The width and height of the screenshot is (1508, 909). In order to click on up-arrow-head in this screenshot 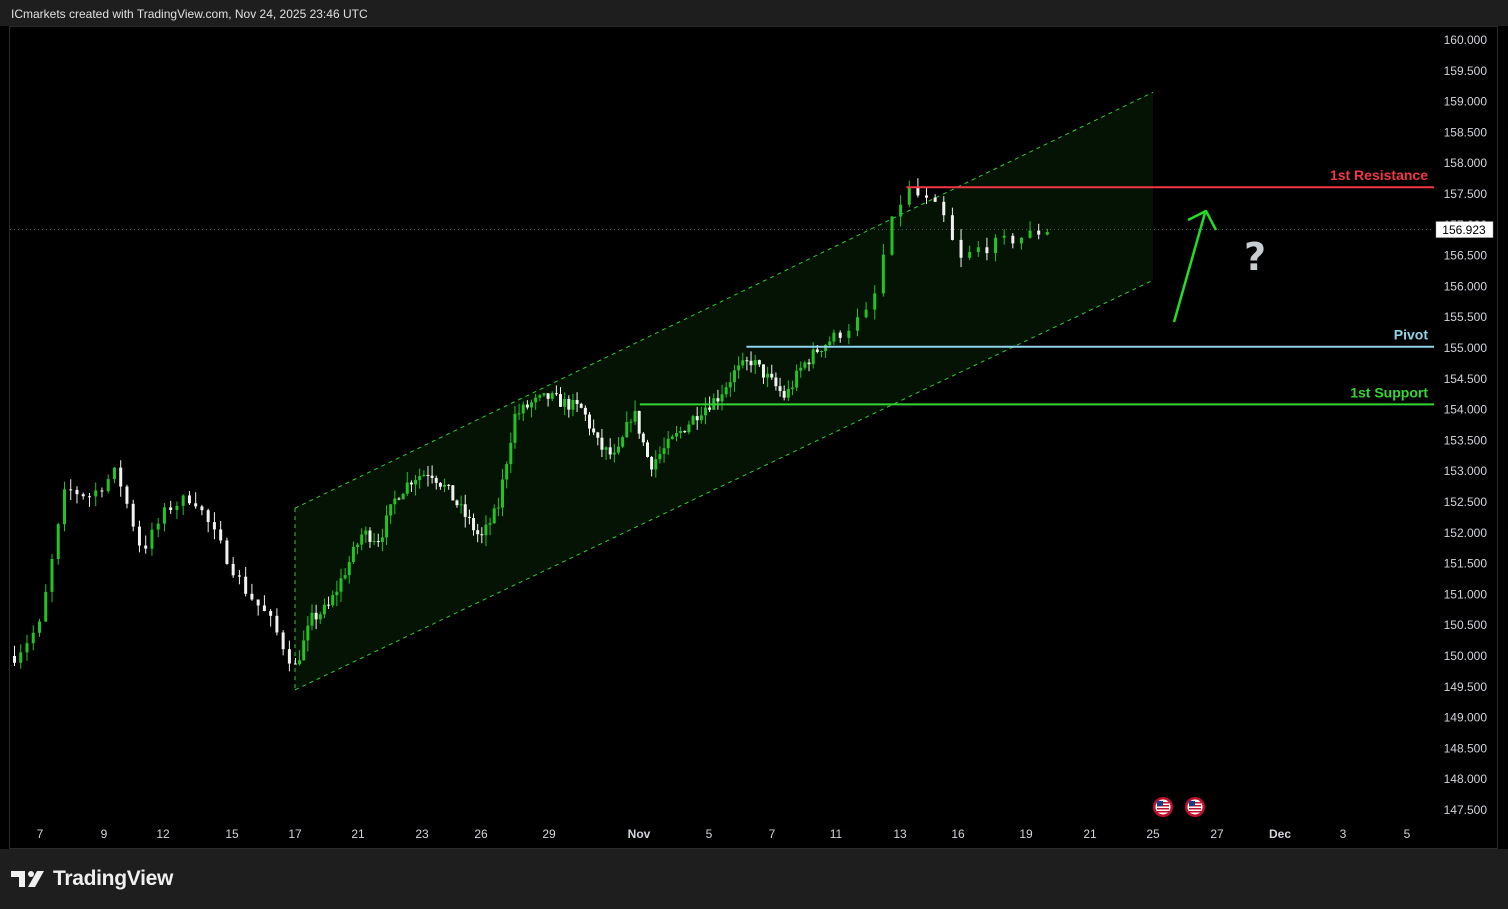, I will do `click(1202, 220)`.